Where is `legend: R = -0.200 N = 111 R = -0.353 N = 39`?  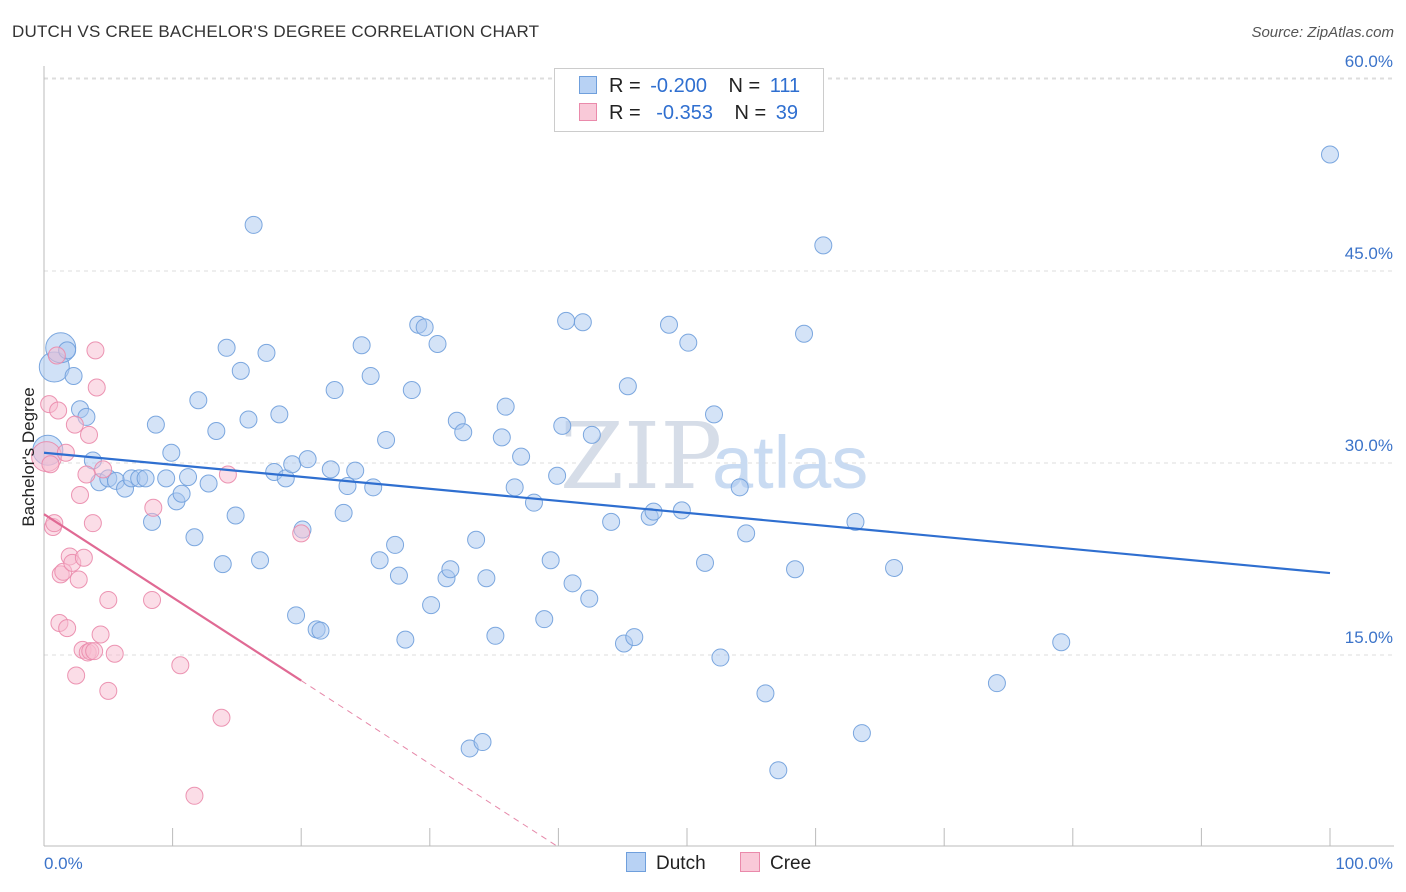 legend: R = -0.200 N = 111 R = -0.353 N = 39 is located at coordinates (689, 100).